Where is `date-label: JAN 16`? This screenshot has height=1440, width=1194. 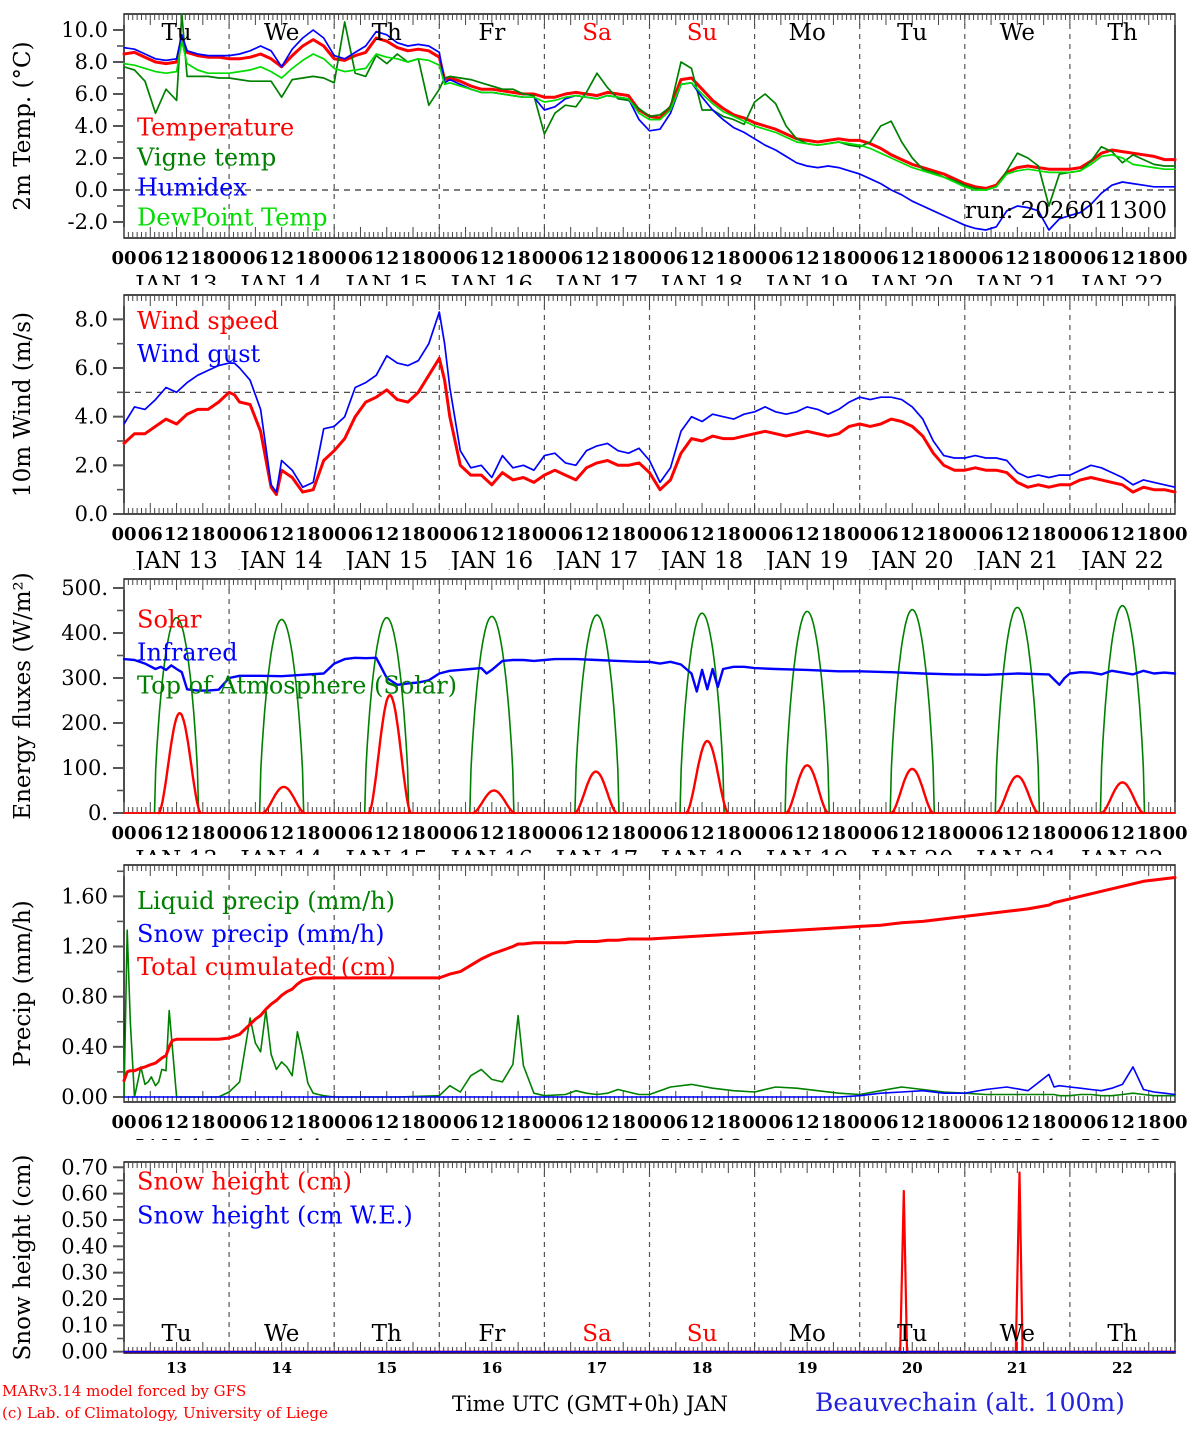
date-label: JAN 16 is located at coordinates (491, 1138).